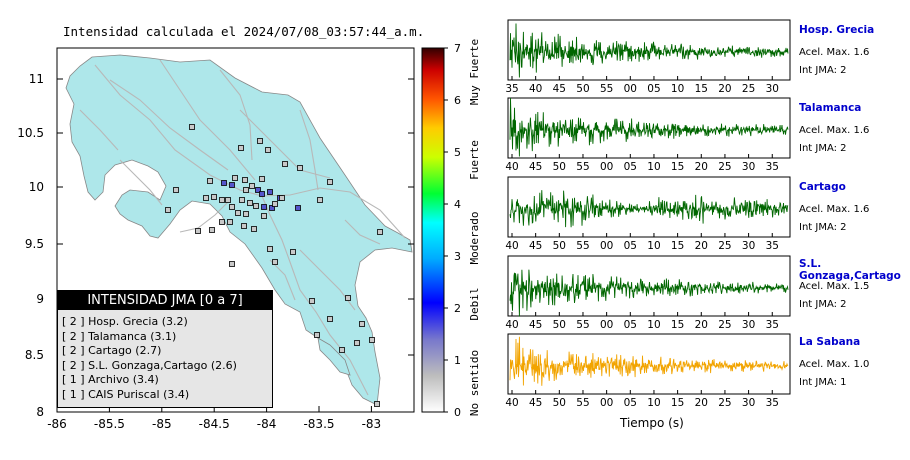  I want to click on colorbar-tick-label: 6, so click(457, 100).